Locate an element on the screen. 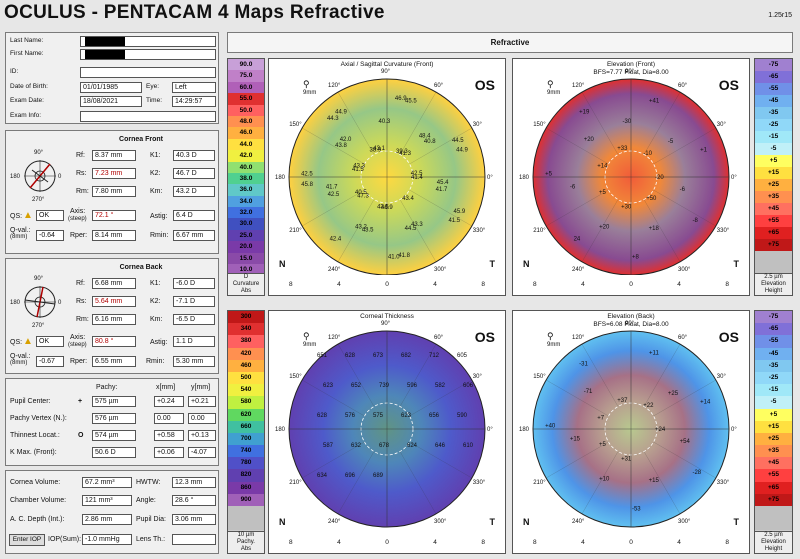 This screenshot has width=800, height=559. map-value: +19 is located at coordinates (584, 112).